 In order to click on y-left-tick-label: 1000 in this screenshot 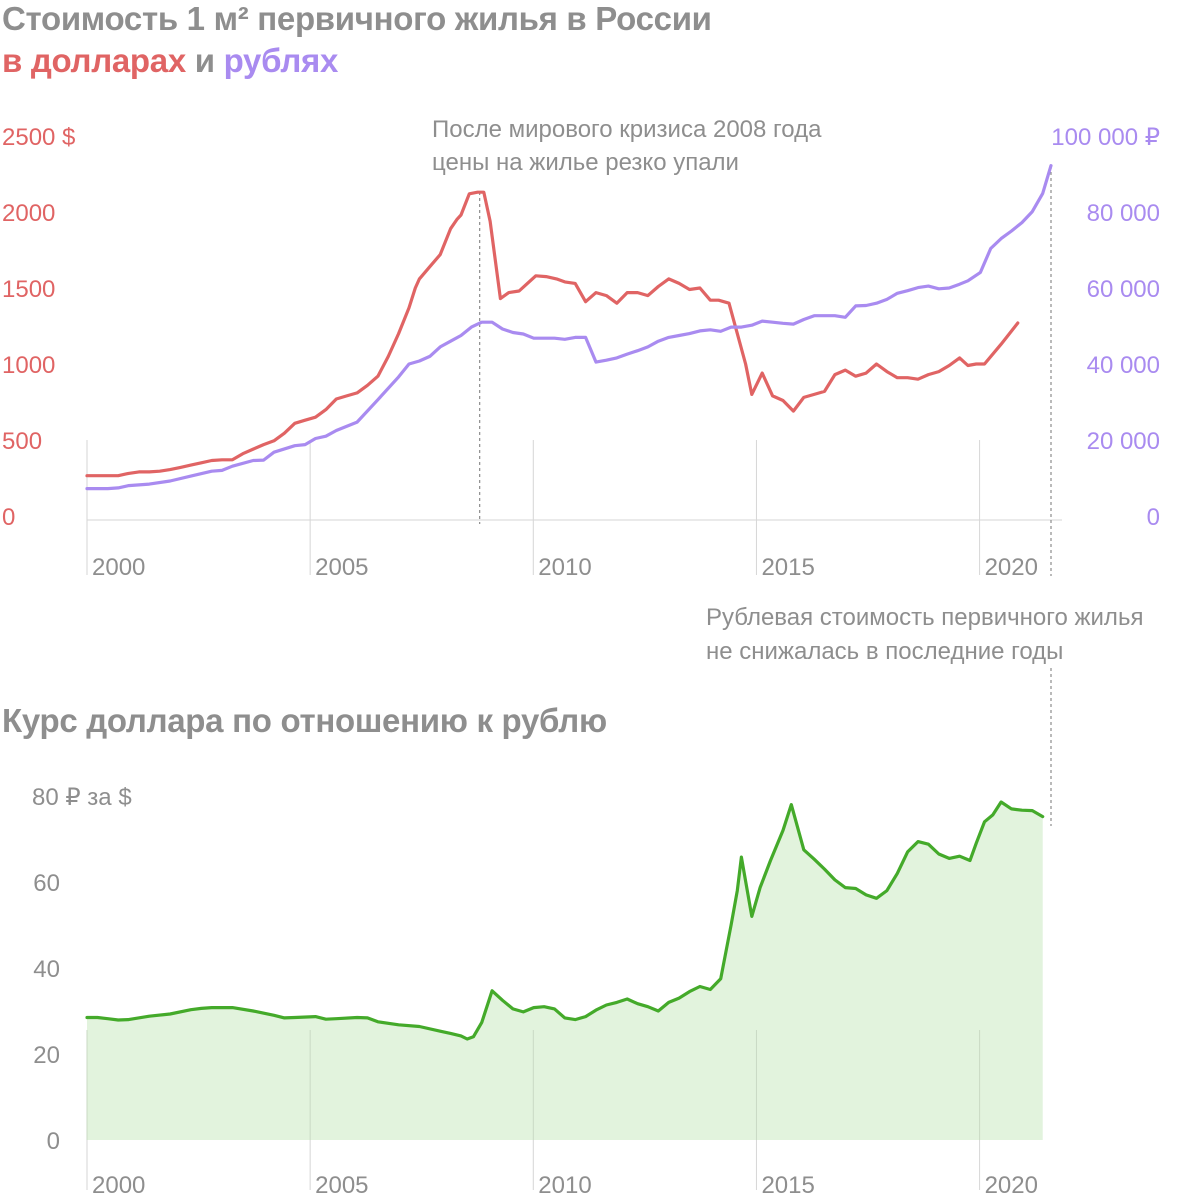, I will do `click(28, 365)`.